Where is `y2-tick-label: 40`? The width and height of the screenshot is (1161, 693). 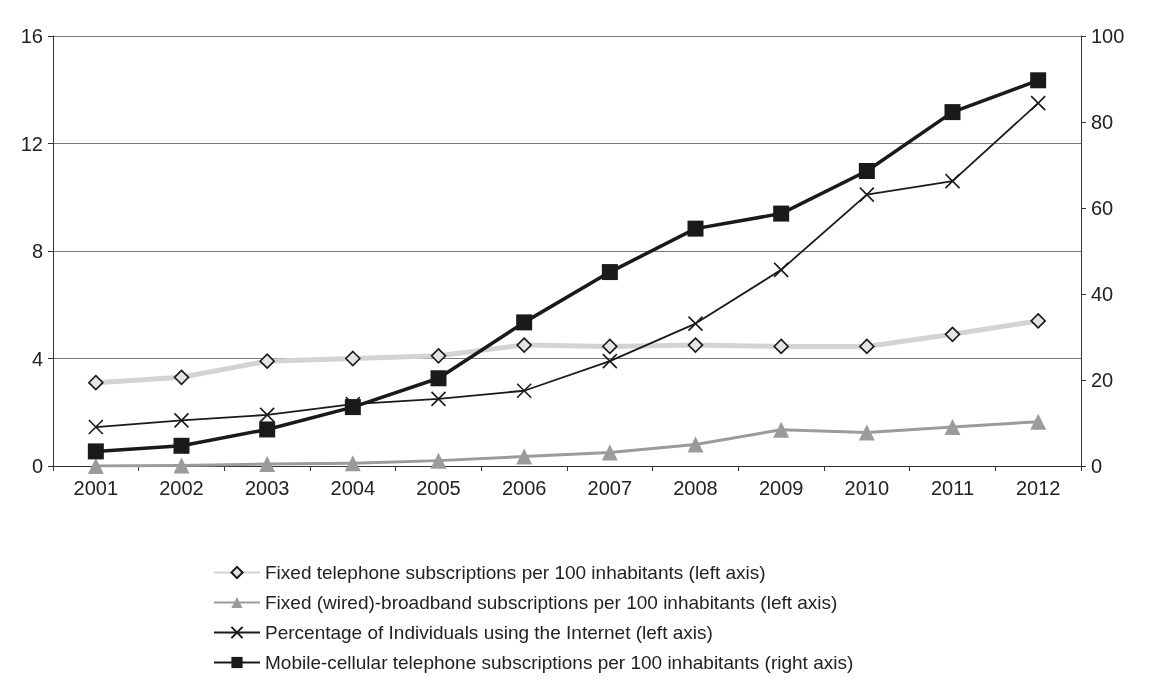
y2-tick-label: 40 is located at coordinates (1102, 294).